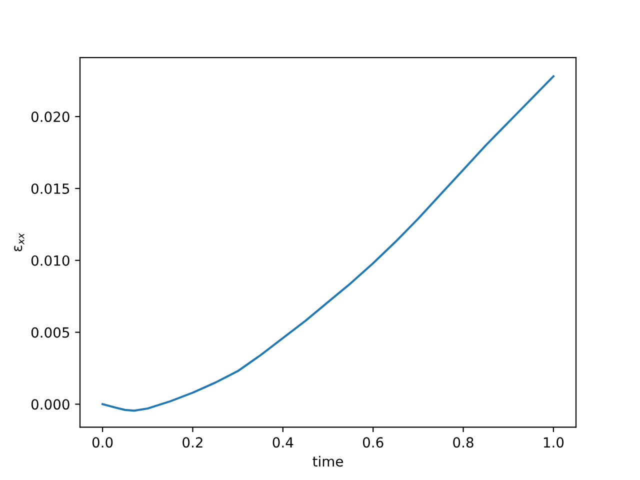 The width and height of the screenshot is (640, 480). Describe the element at coordinates (50, 188) in the screenshot. I see `y-tick-label: 0.015` at that location.